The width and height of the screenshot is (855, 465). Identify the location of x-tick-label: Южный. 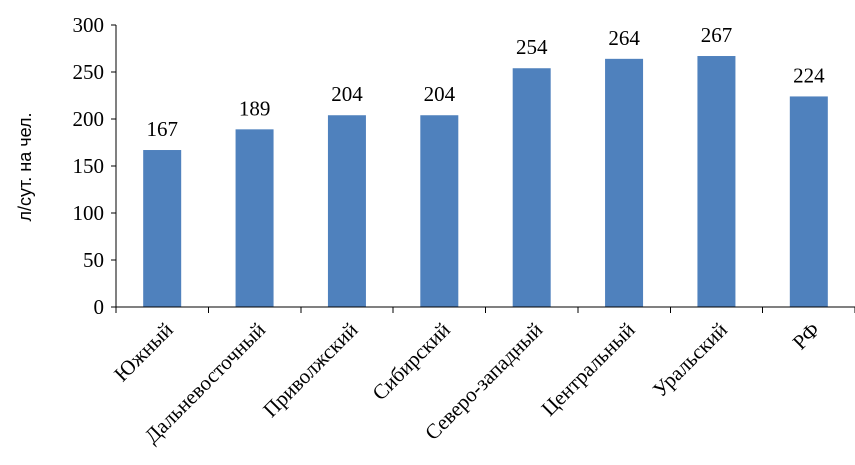
(143, 352).